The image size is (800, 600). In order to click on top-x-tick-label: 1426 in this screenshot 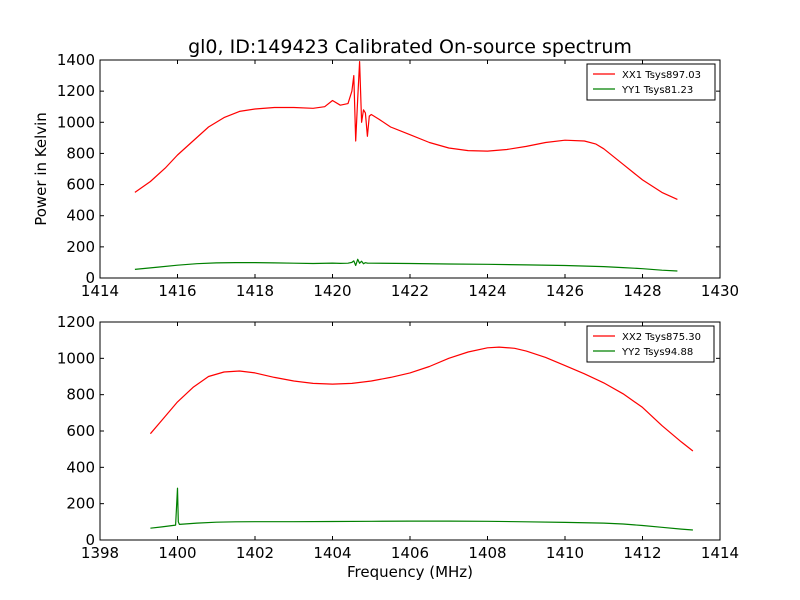, I will do `click(565, 291)`.